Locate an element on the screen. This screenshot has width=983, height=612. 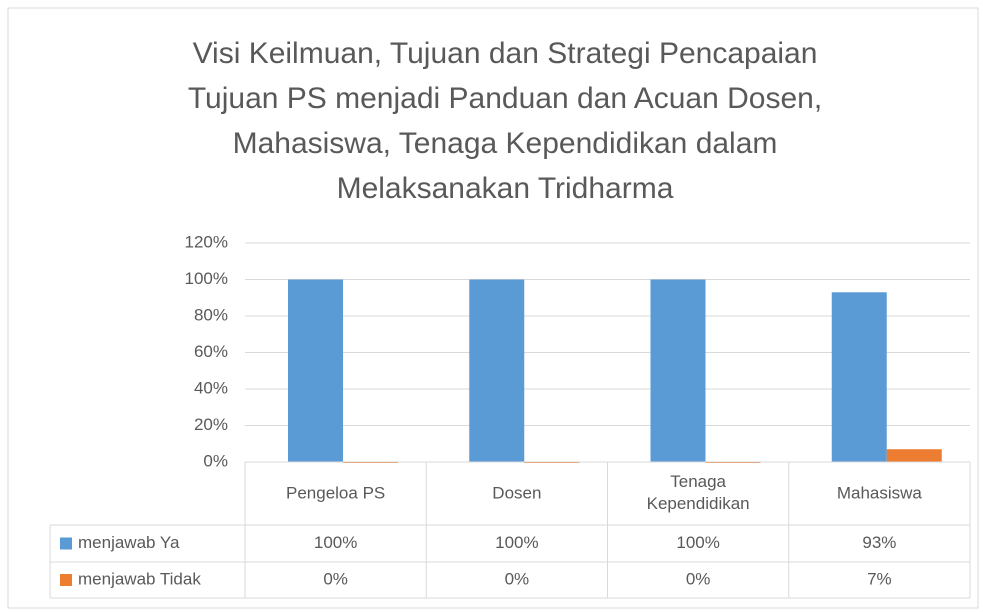
x-tick-label-line: Tenaga is located at coordinates (698, 481).